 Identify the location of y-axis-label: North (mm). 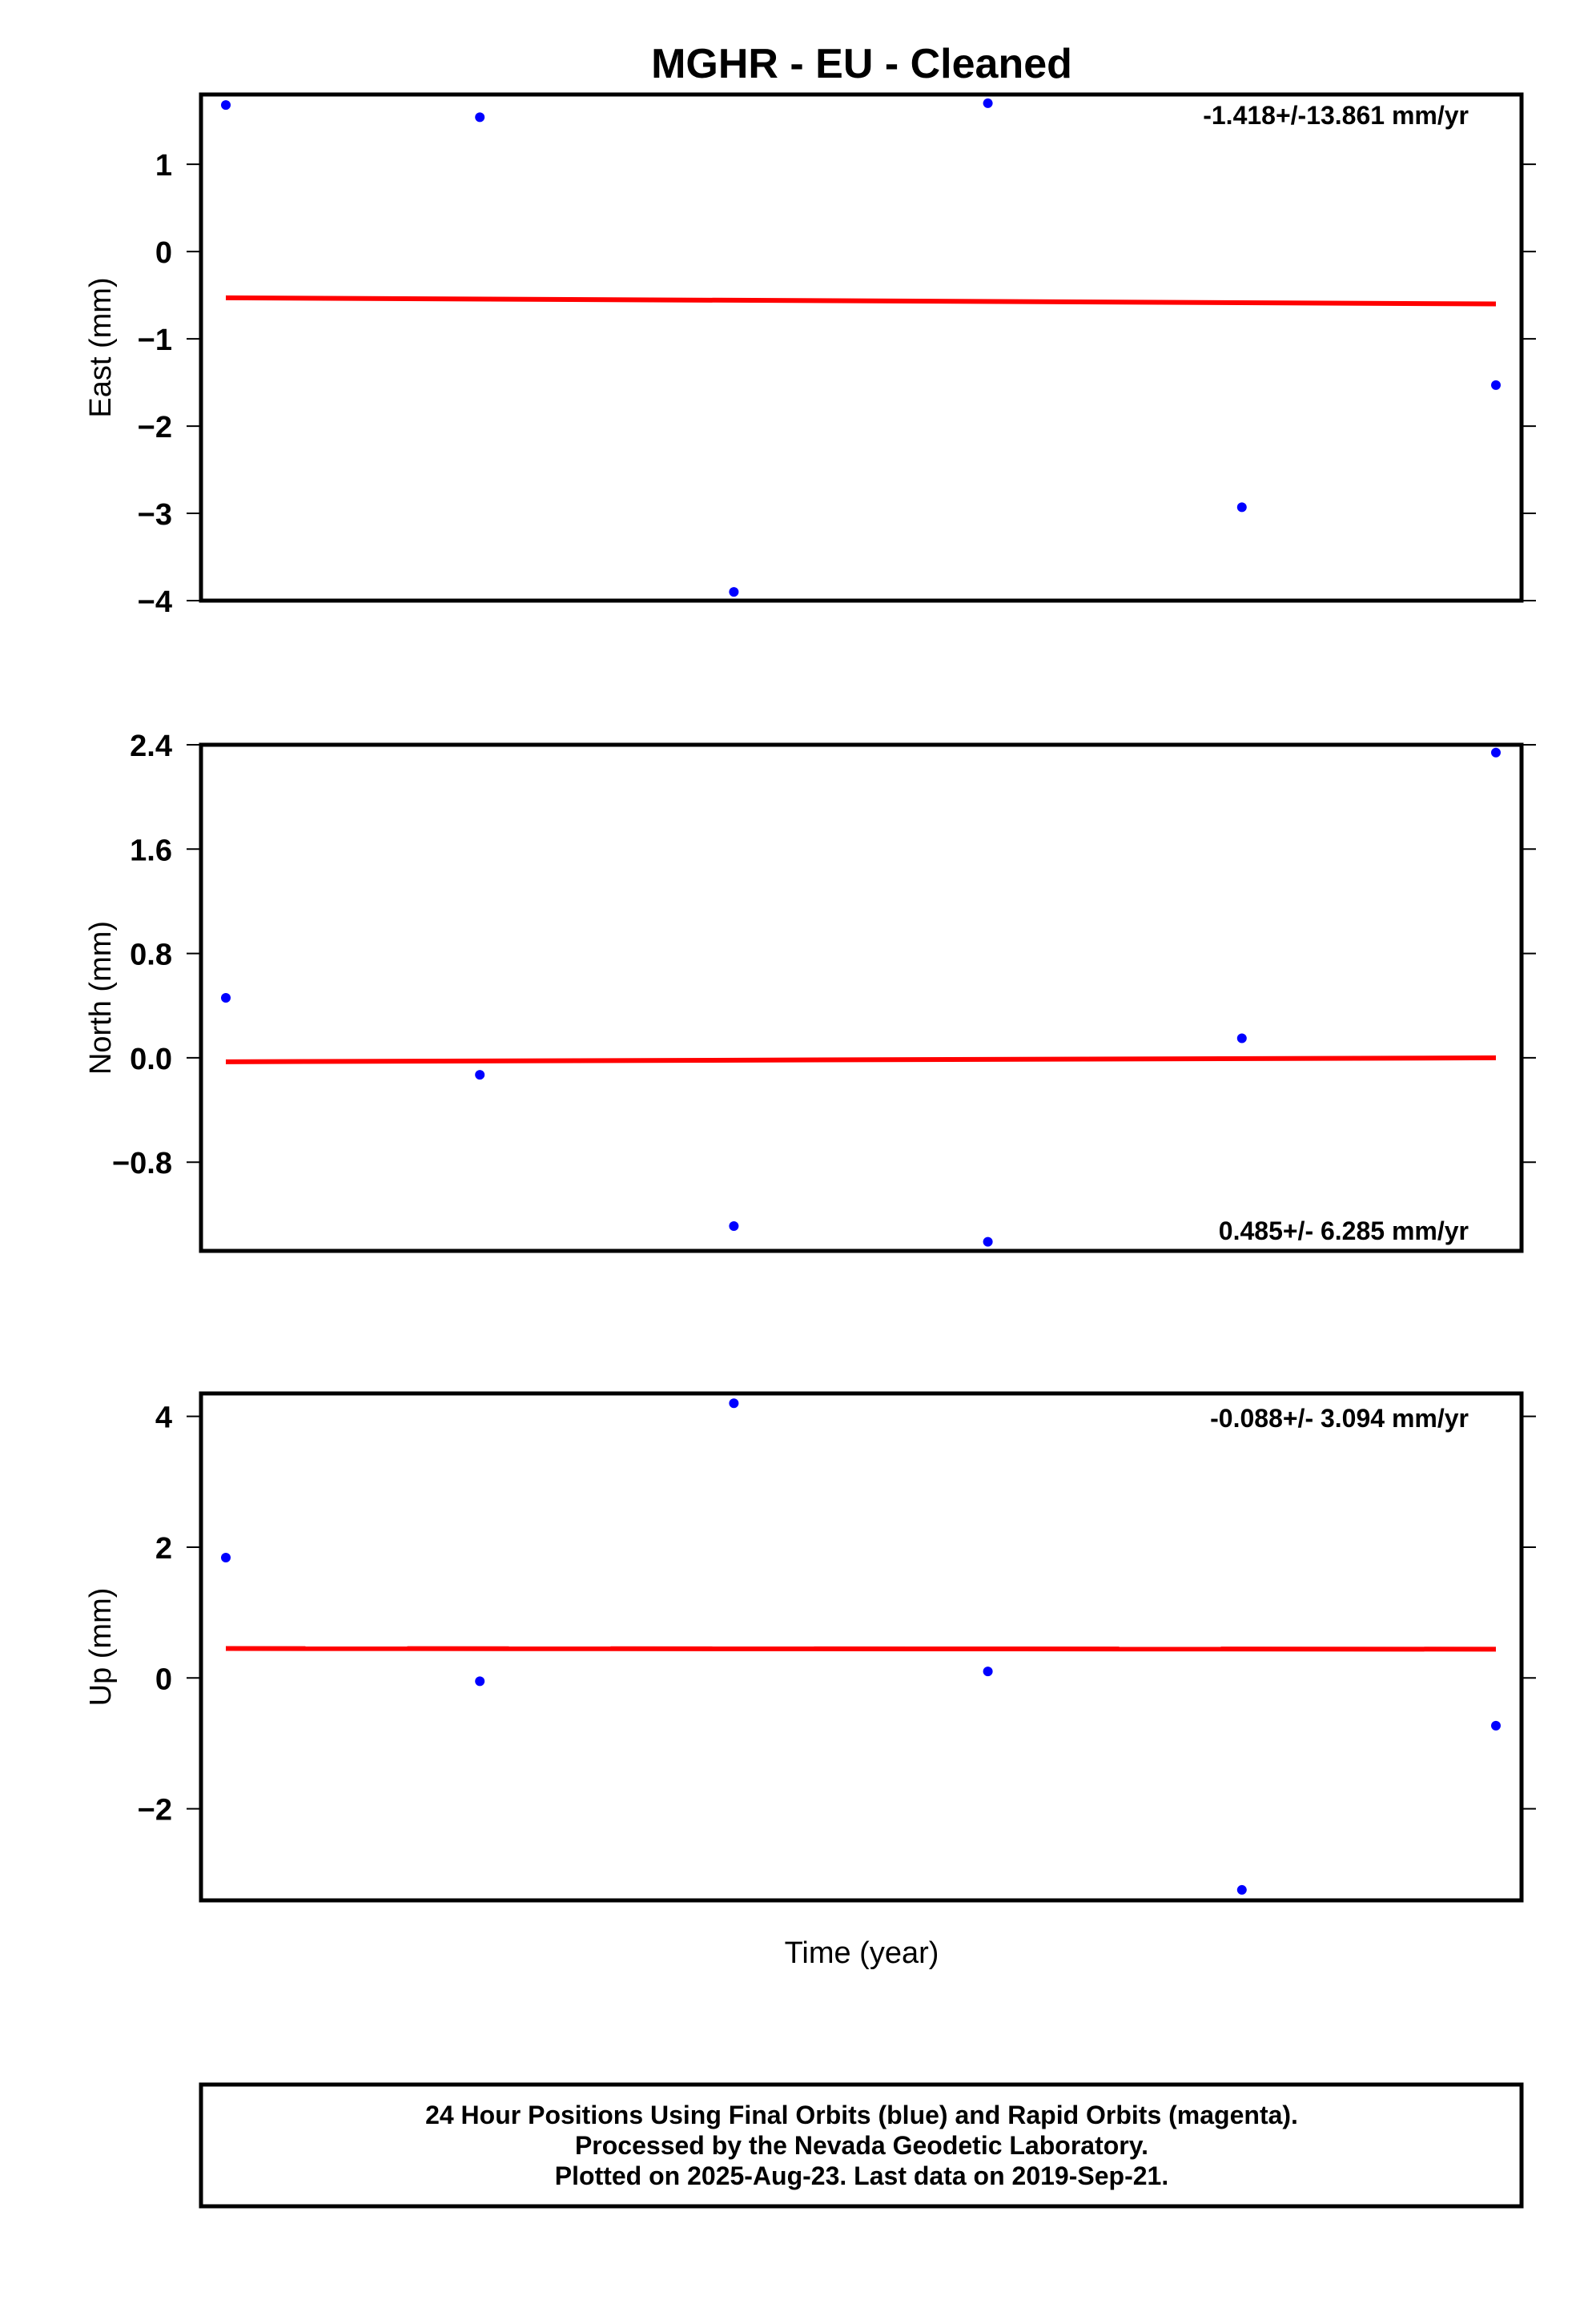
(101, 998).